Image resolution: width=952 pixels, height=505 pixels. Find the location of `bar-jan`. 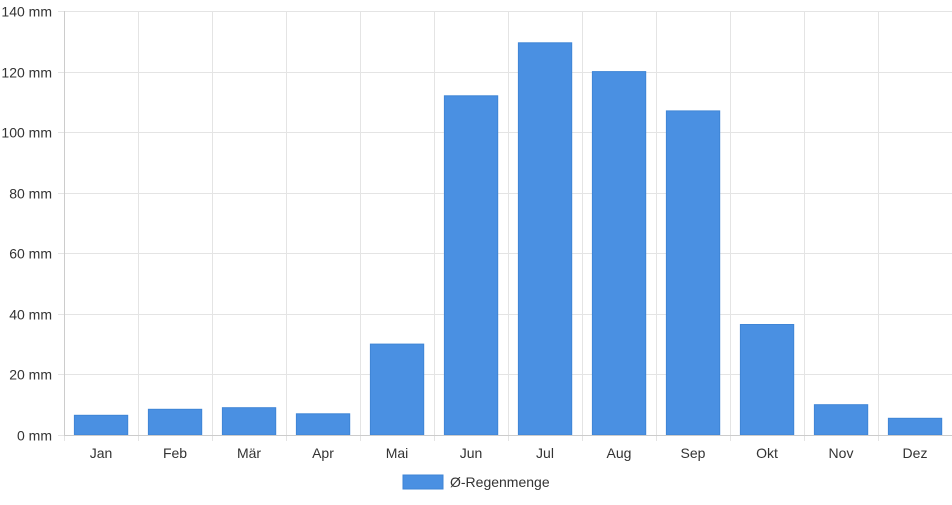

bar-jan is located at coordinates (101, 425).